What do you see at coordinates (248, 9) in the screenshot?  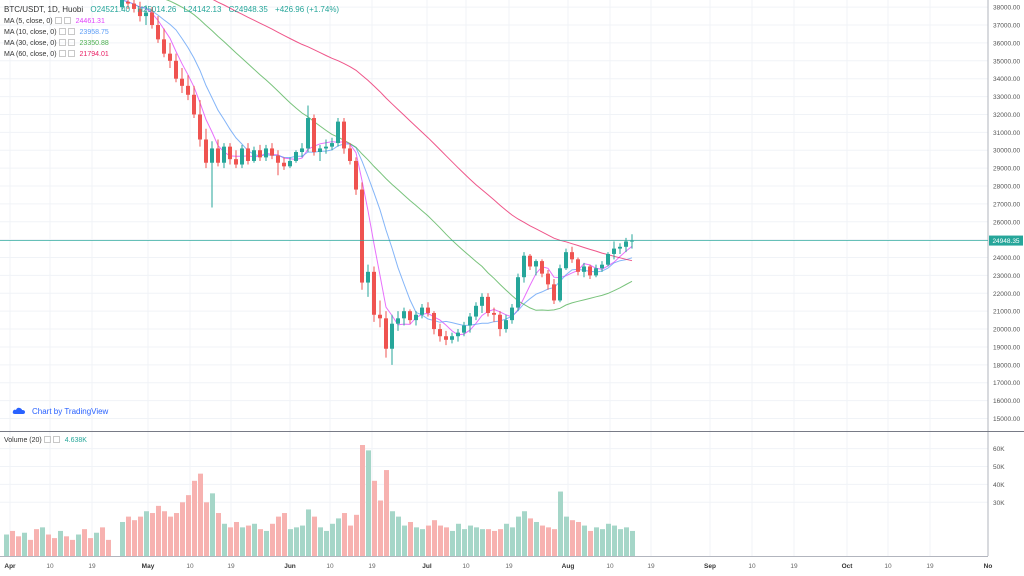 I see `close-value: C24948.35` at bounding box center [248, 9].